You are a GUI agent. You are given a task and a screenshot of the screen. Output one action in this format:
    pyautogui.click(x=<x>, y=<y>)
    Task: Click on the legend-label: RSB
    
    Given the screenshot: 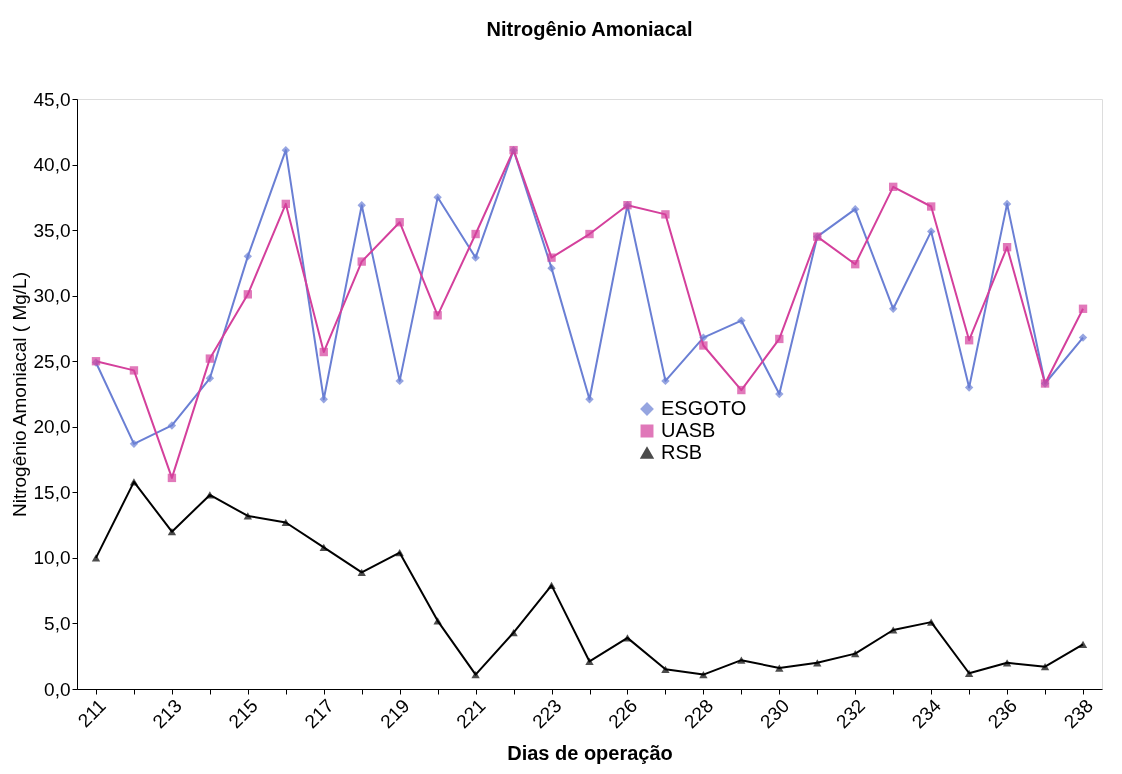 What is the action you would take?
    pyautogui.click(x=682, y=452)
    